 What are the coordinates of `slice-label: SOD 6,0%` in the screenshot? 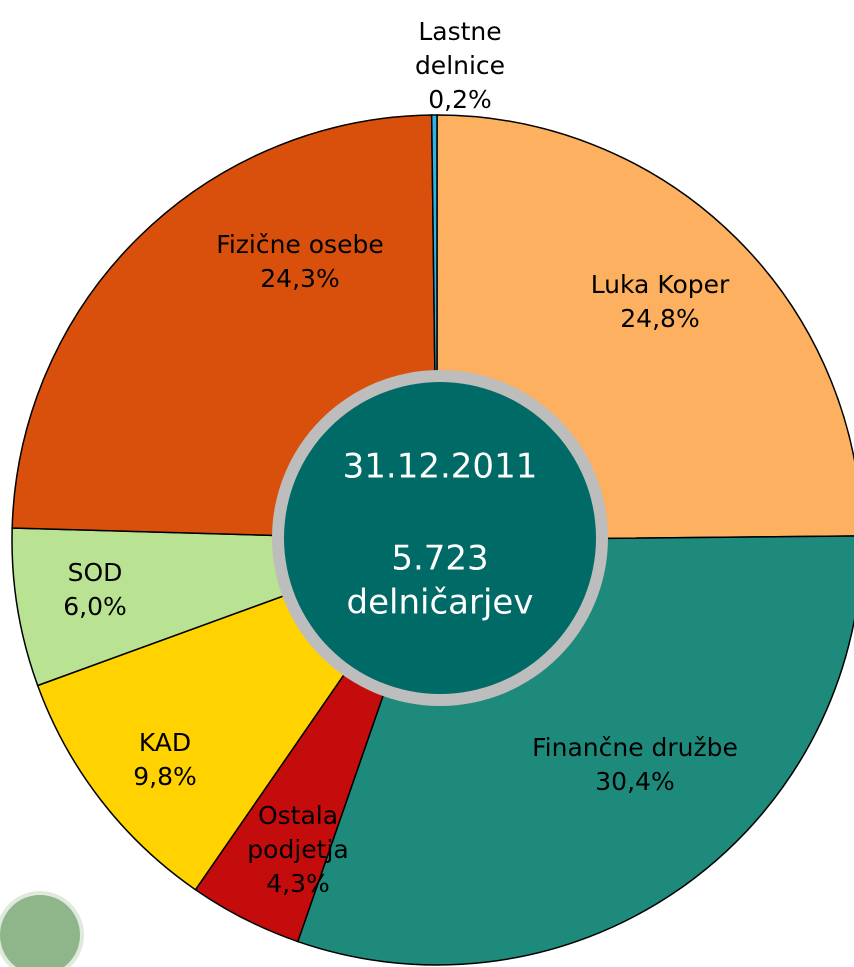 It's located at (95, 590).